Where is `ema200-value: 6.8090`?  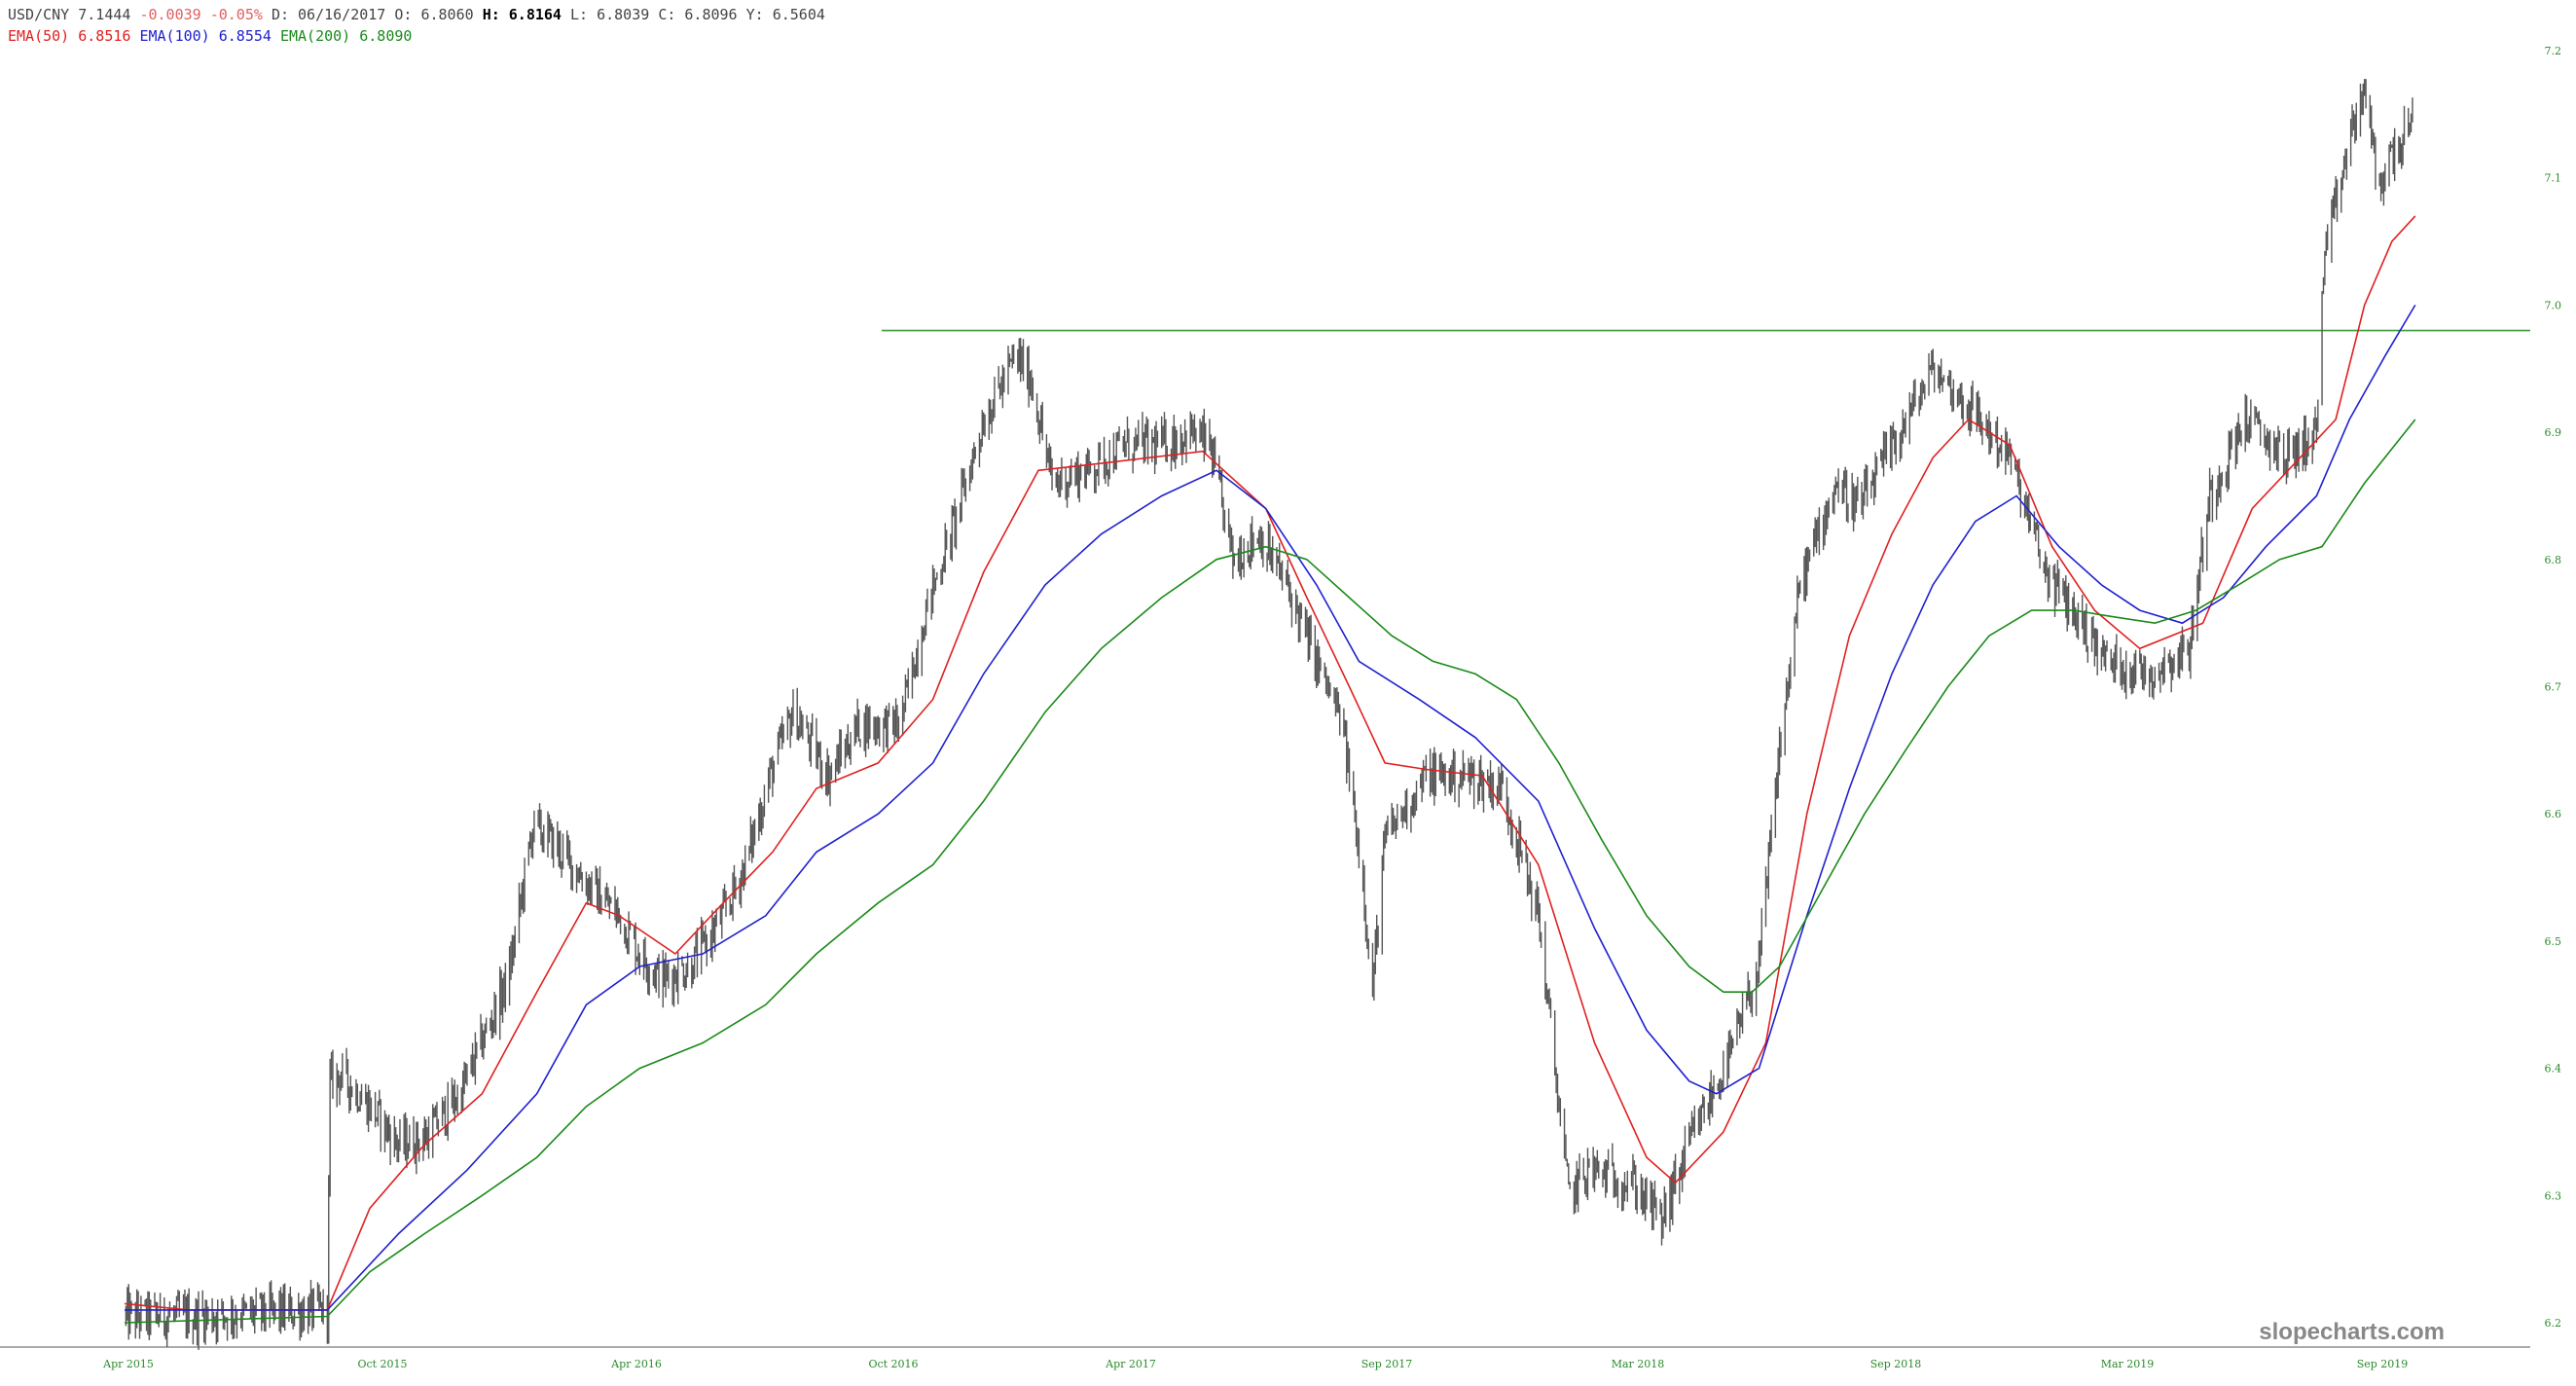 ema200-value: 6.8090 is located at coordinates (386, 36).